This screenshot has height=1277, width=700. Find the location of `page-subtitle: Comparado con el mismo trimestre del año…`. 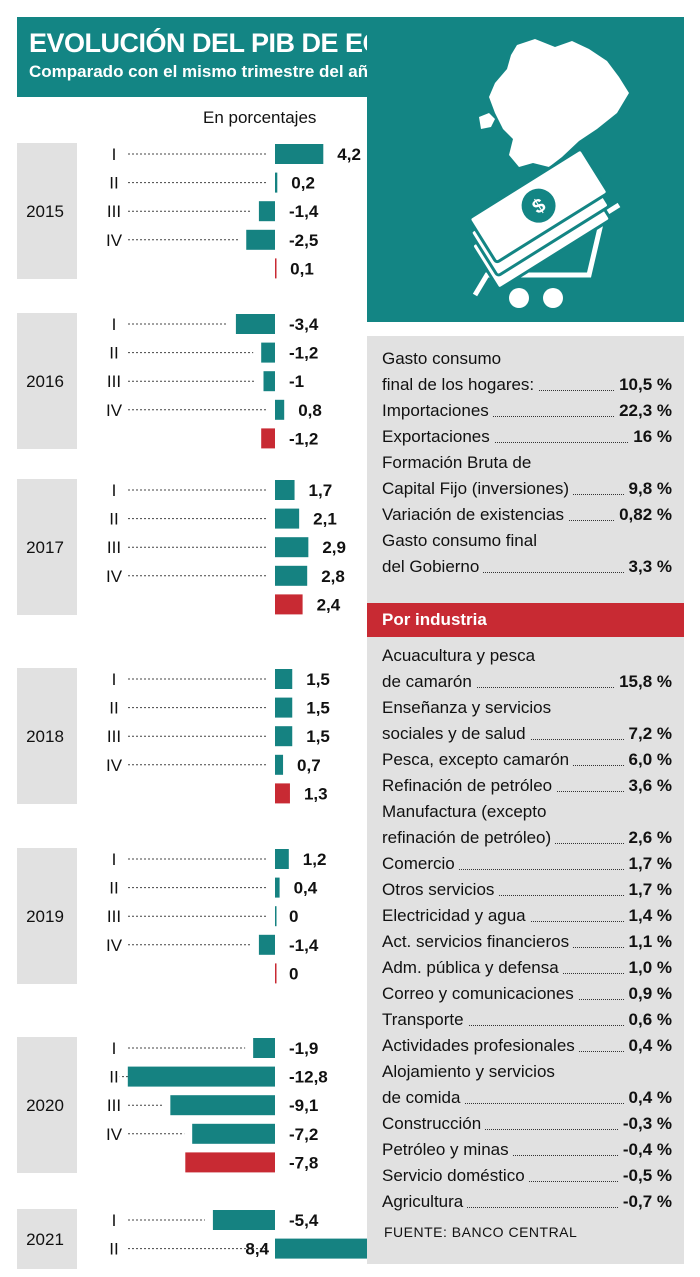

page-subtitle: Comparado con el mismo trimestre del año… is located at coordinates (232, 71).